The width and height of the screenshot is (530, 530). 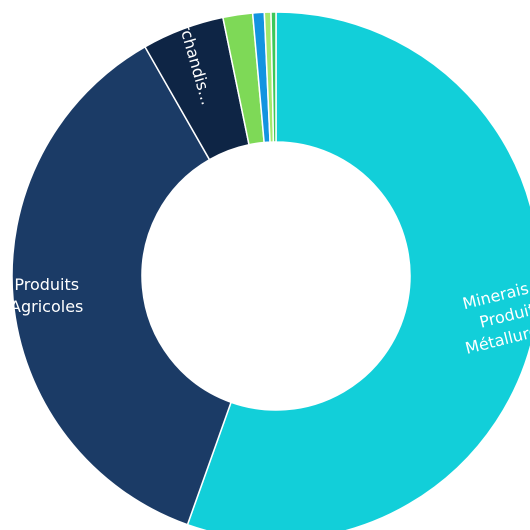 I want to click on slice-label-group-1: Produits Agricoles, so click(x=46, y=295).